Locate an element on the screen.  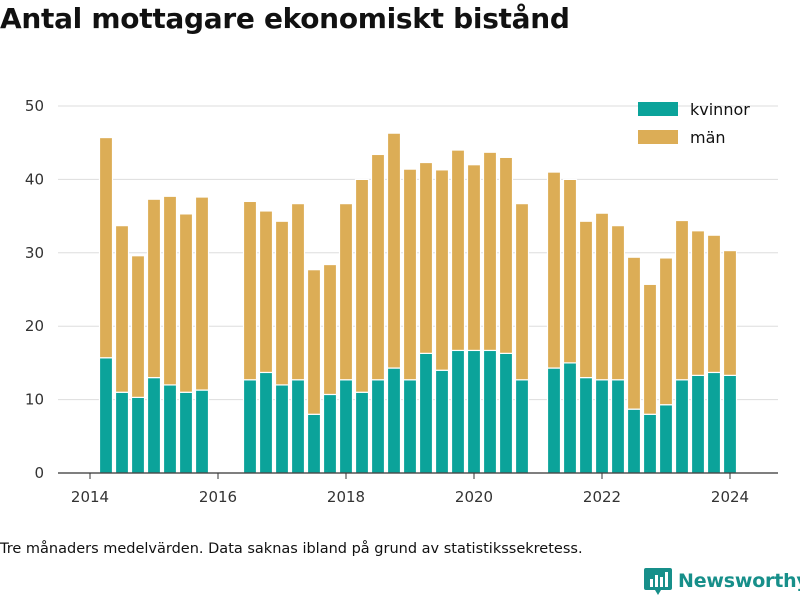
legend-label-man: män is located at coordinates (708, 137).